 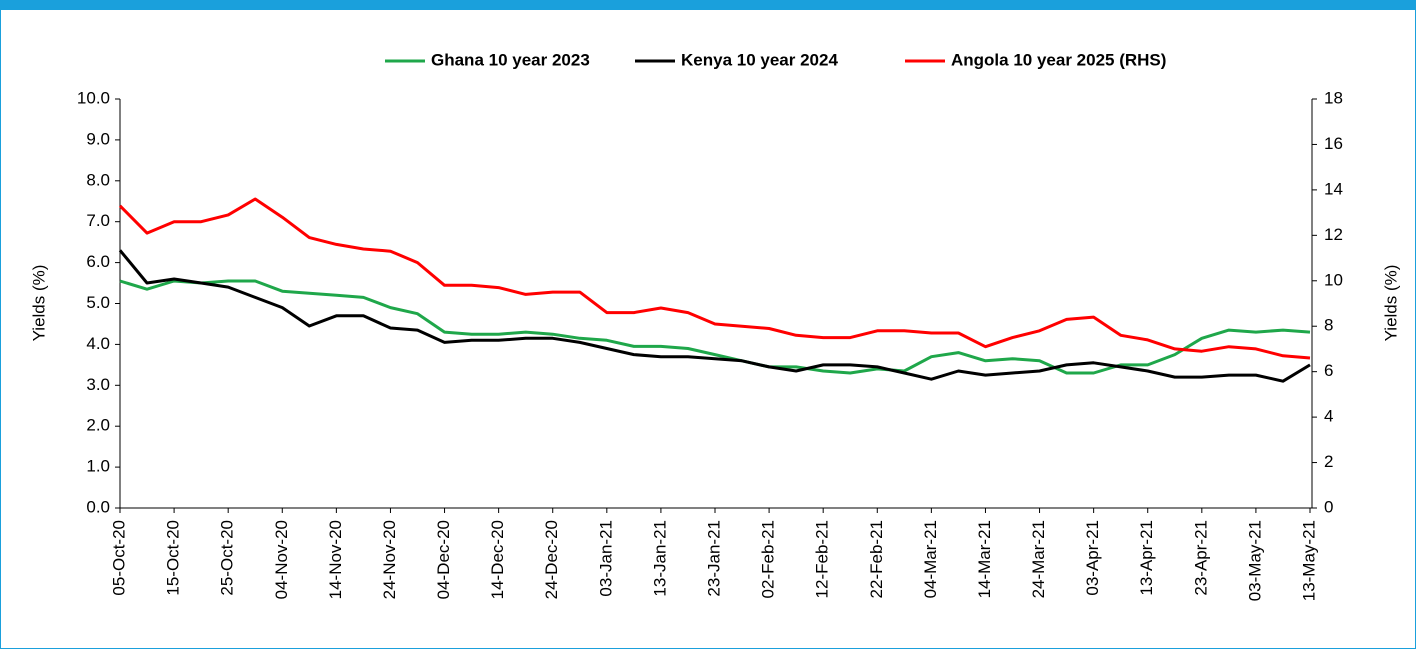 I want to click on y2-tick-label: 10, so click(x=1333, y=279).